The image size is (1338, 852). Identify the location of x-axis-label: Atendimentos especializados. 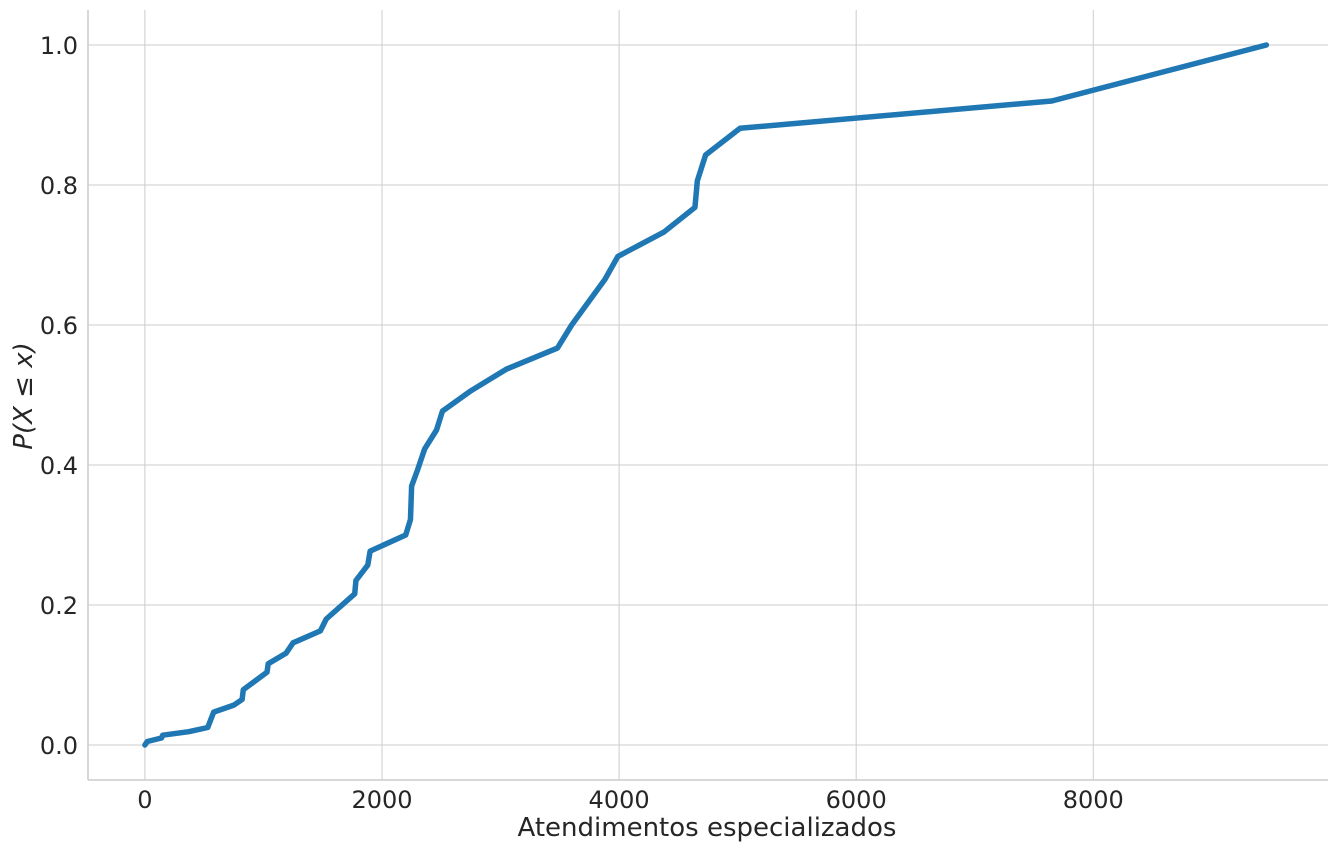
(707, 828).